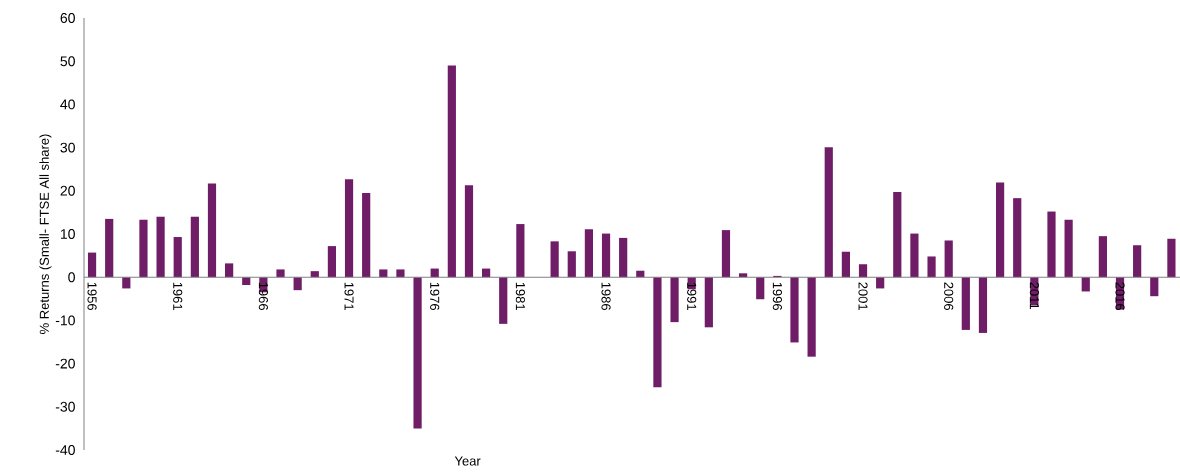 The height and width of the screenshot is (472, 1180). What do you see at coordinates (67, 234) in the screenshot?
I see `y-tick-label: 10` at bounding box center [67, 234].